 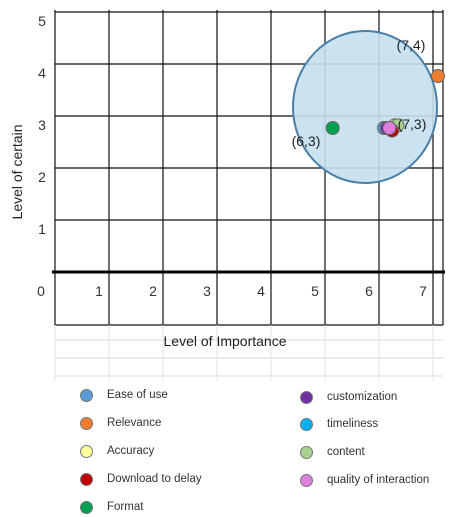 I want to click on legend-item: Accuracy, so click(x=117, y=451).